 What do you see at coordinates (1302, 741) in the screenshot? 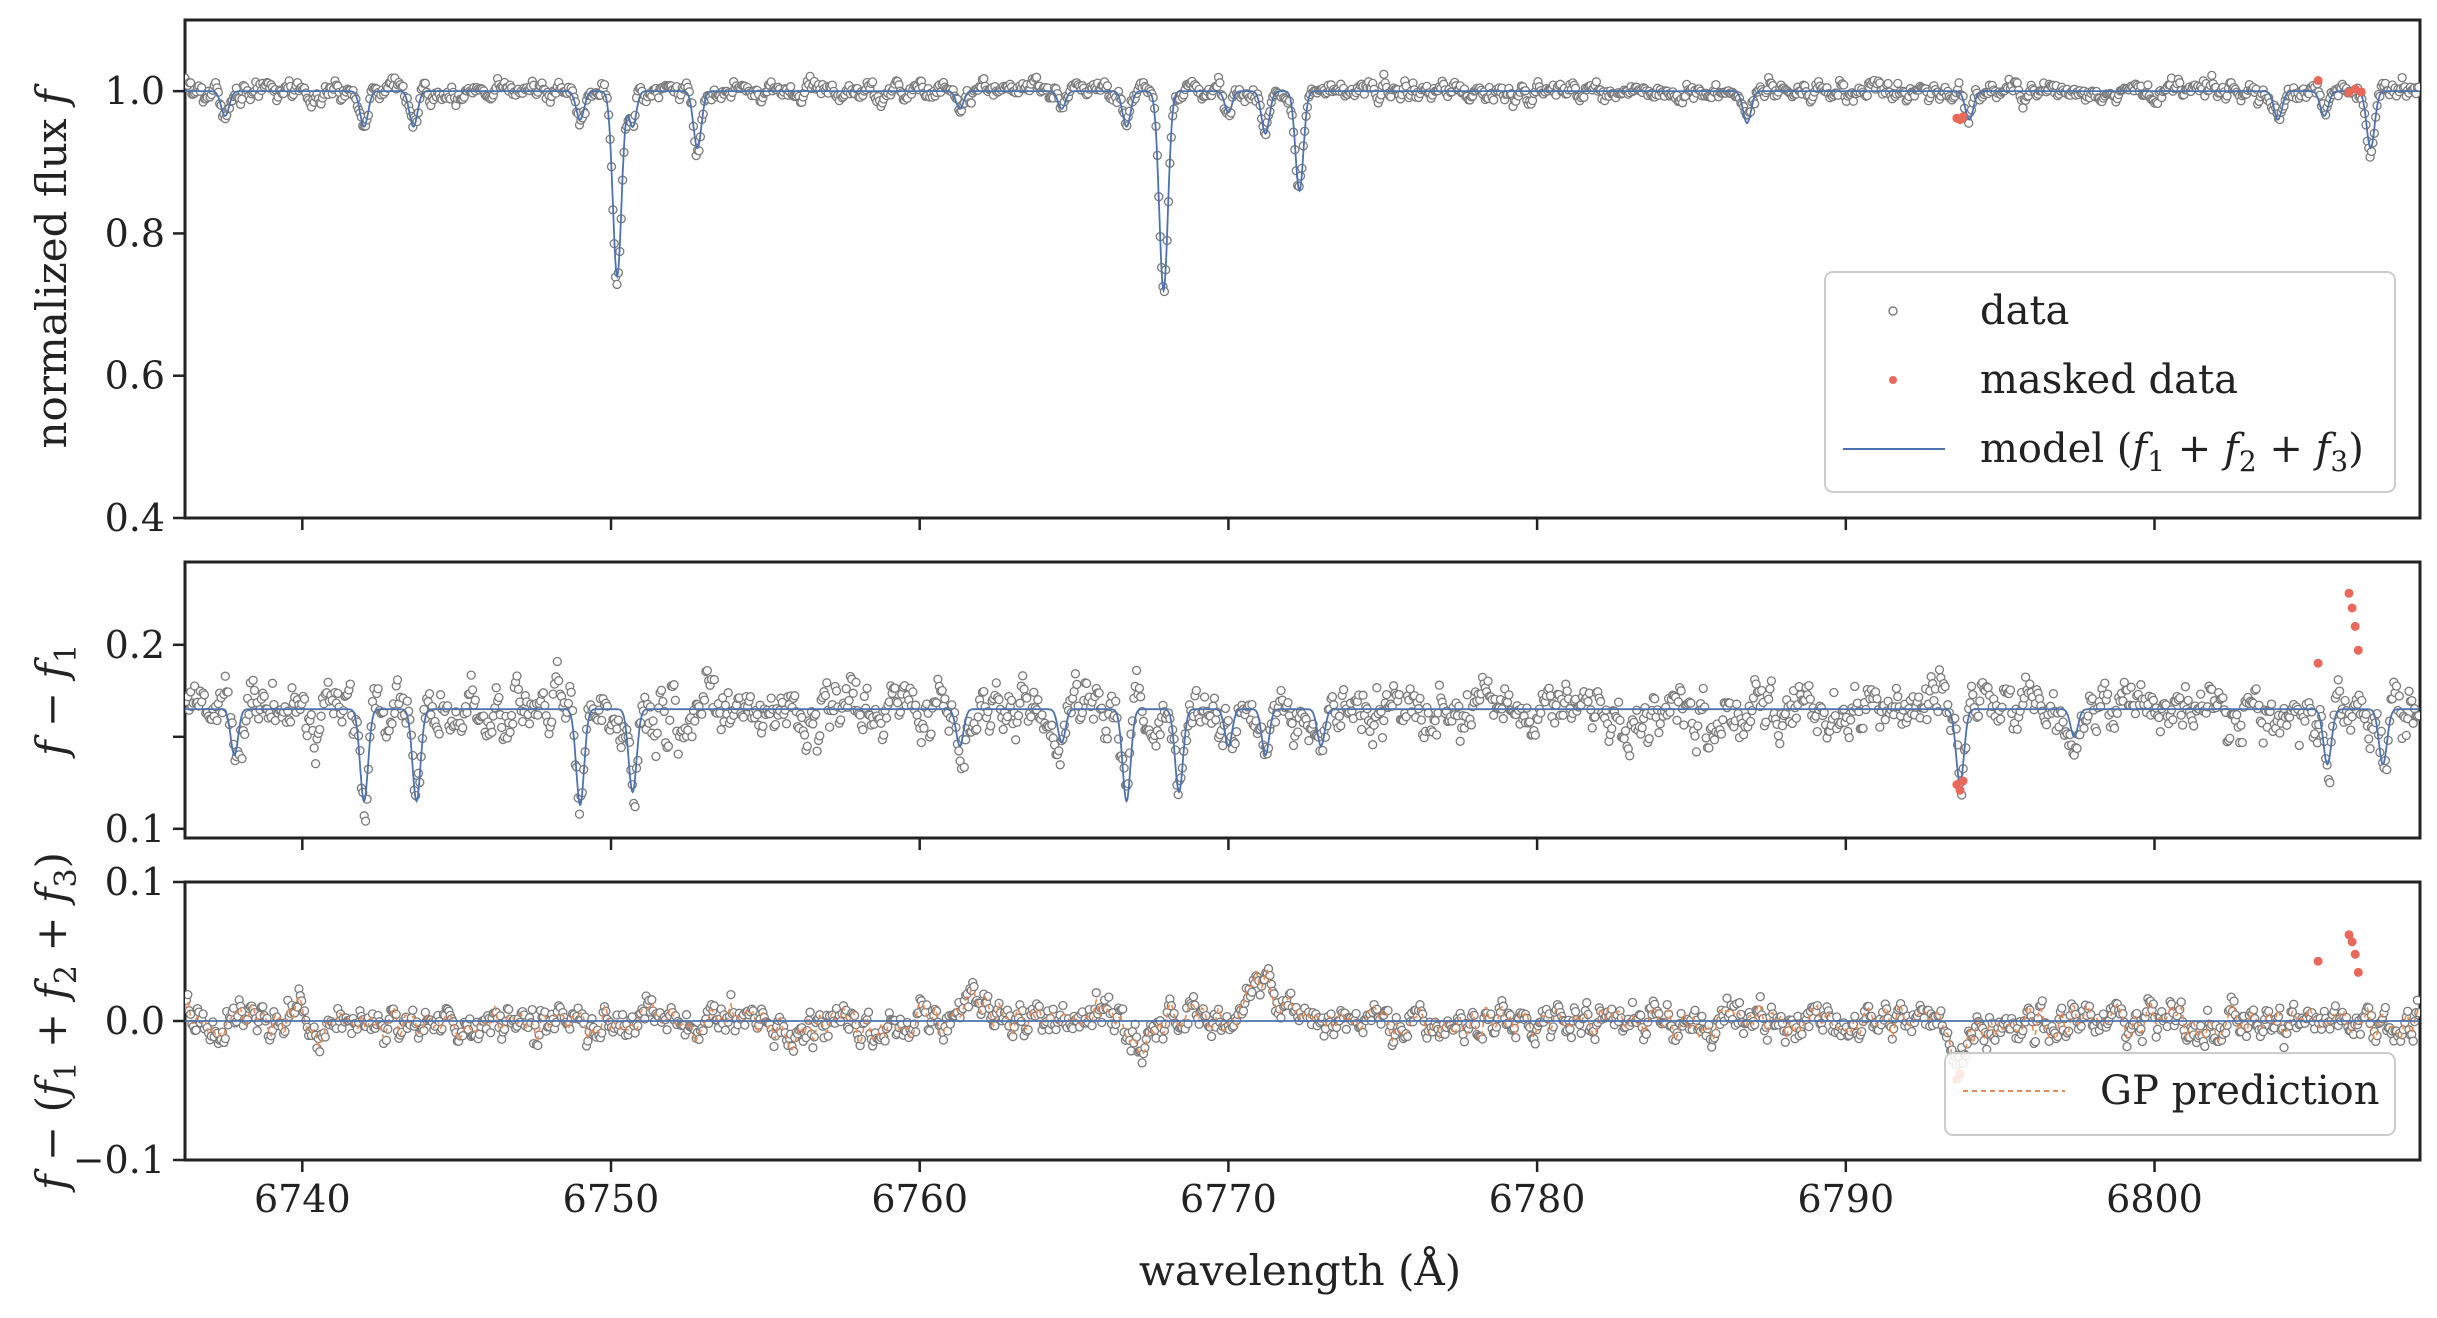
I see `data-points` at bounding box center [1302, 741].